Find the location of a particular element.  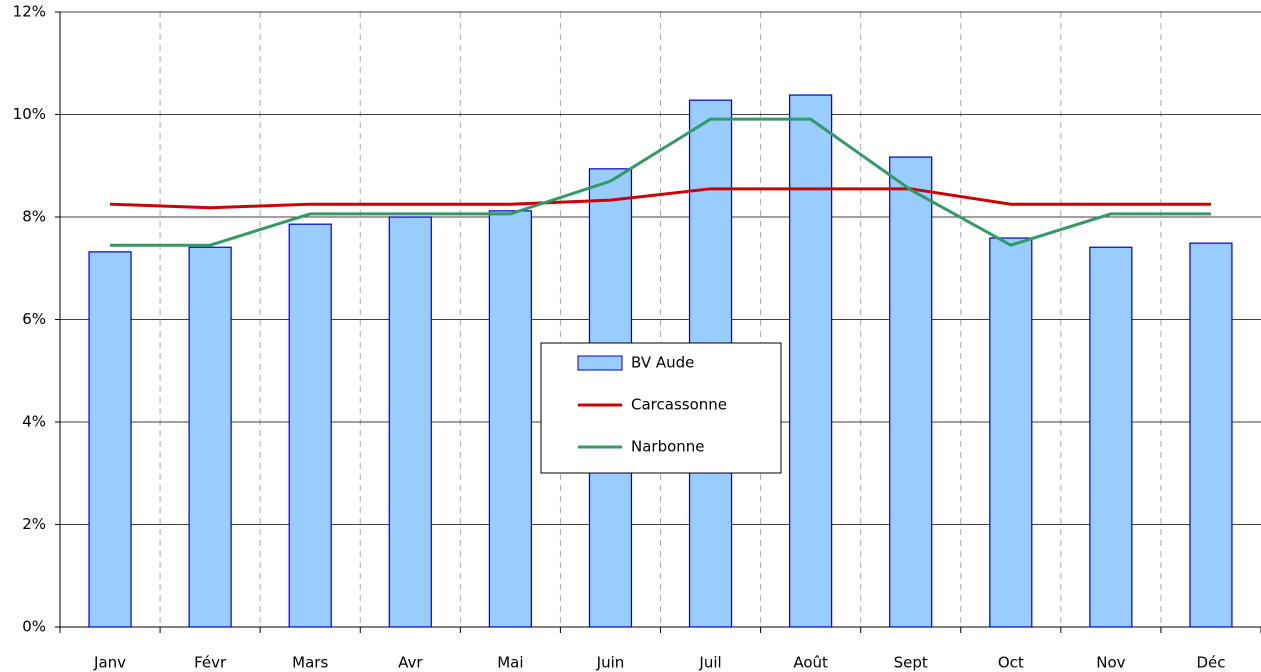

x-tick-label: Févr is located at coordinates (210, 663).